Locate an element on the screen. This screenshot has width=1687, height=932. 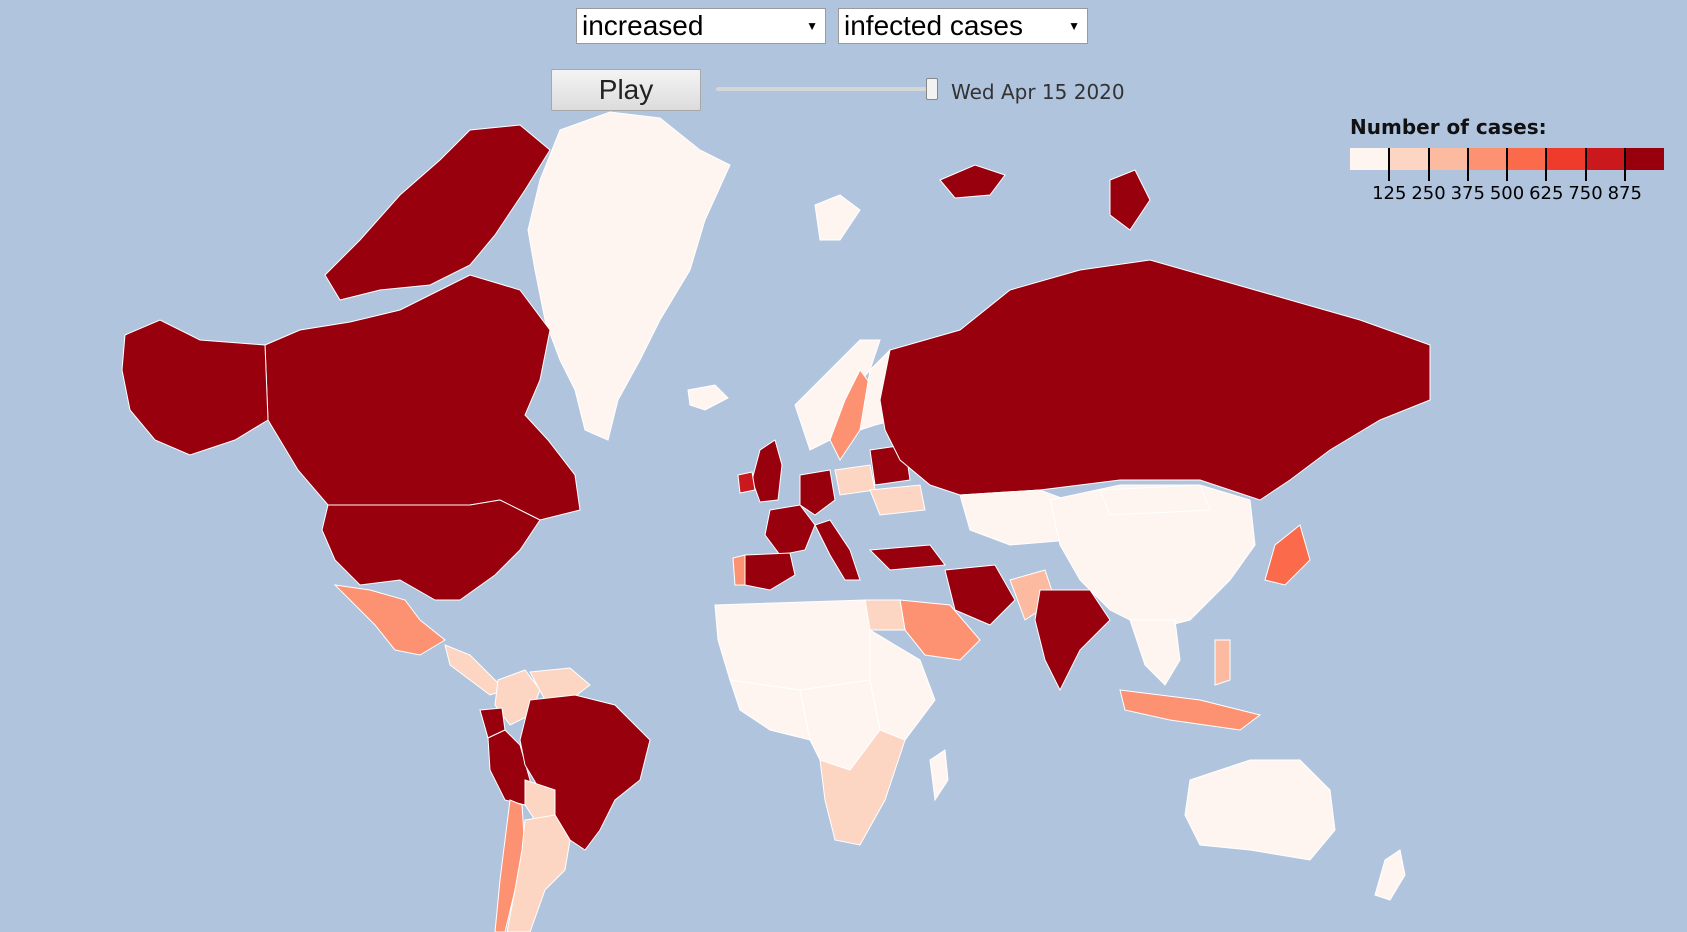
country-franz-josef-land is located at coordinates (972, 181).